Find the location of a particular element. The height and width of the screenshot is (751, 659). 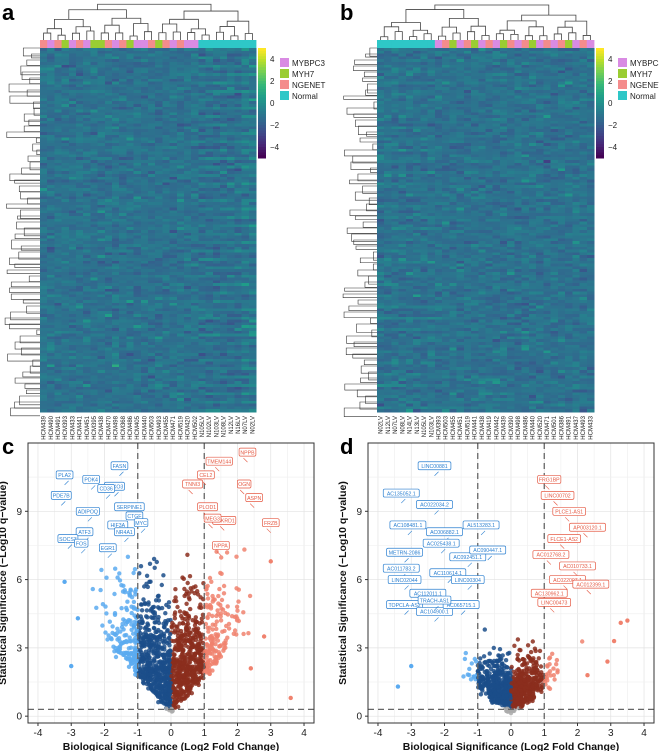

sample-label: HCM493 is located at coordinates (160, 427).